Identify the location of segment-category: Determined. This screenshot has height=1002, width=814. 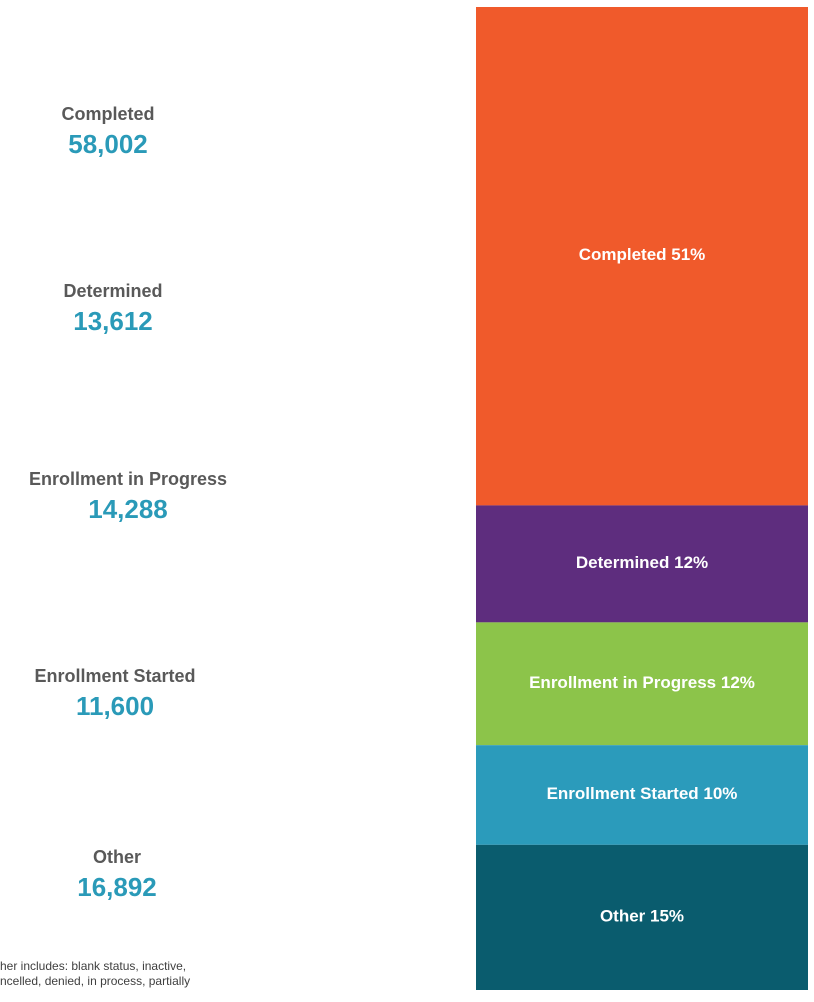
(623, 562).